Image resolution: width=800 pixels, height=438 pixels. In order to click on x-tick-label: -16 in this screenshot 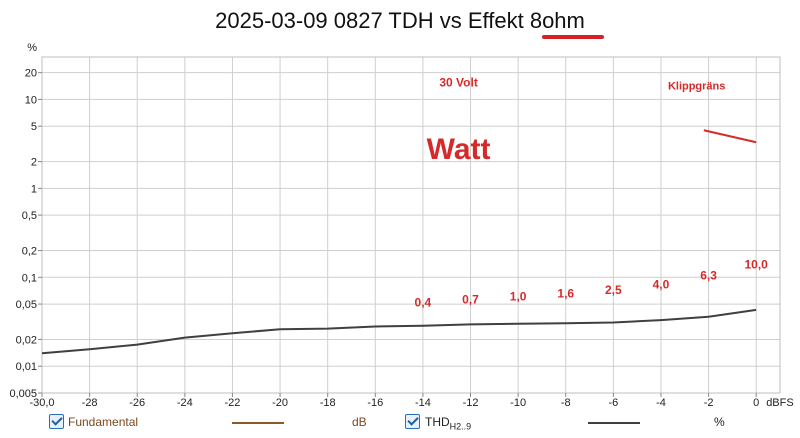, I will do `click(375, 403)`.